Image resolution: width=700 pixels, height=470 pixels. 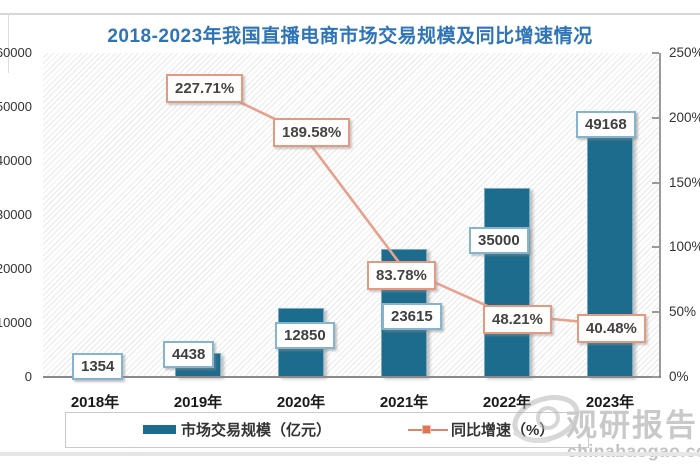 What do you see at coordinates (189, 354) in the screenshot?
I see `value-label-2019: 4438` at bounding box center [189, 354].